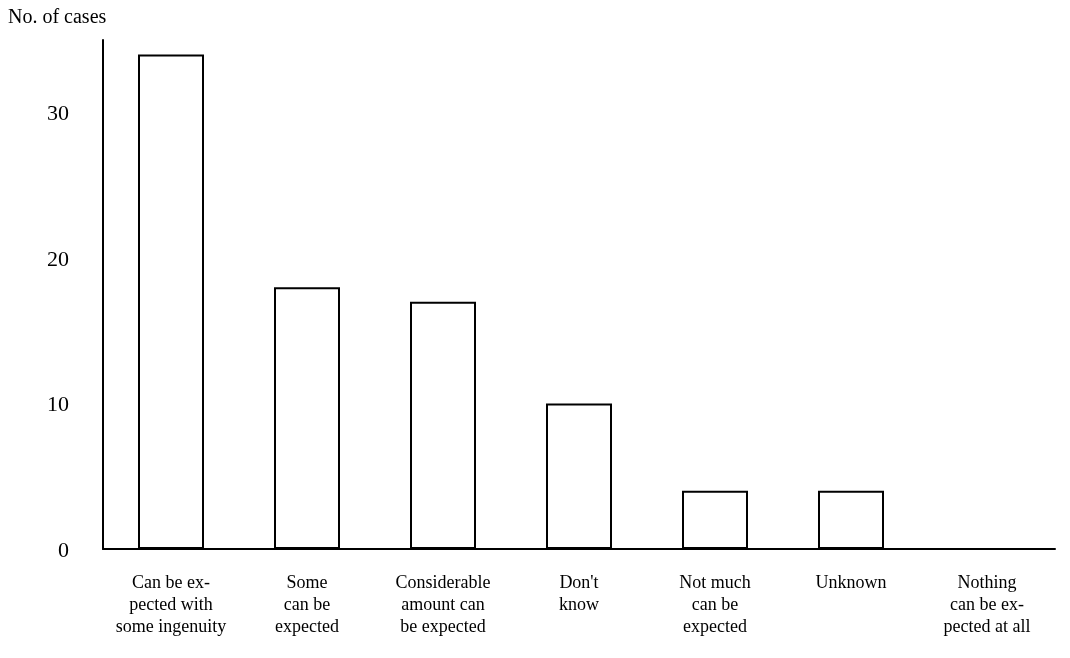  Describe the element at coordinates (58, 258) in the screenshot. I see `y-tick-label: 20` at that location.